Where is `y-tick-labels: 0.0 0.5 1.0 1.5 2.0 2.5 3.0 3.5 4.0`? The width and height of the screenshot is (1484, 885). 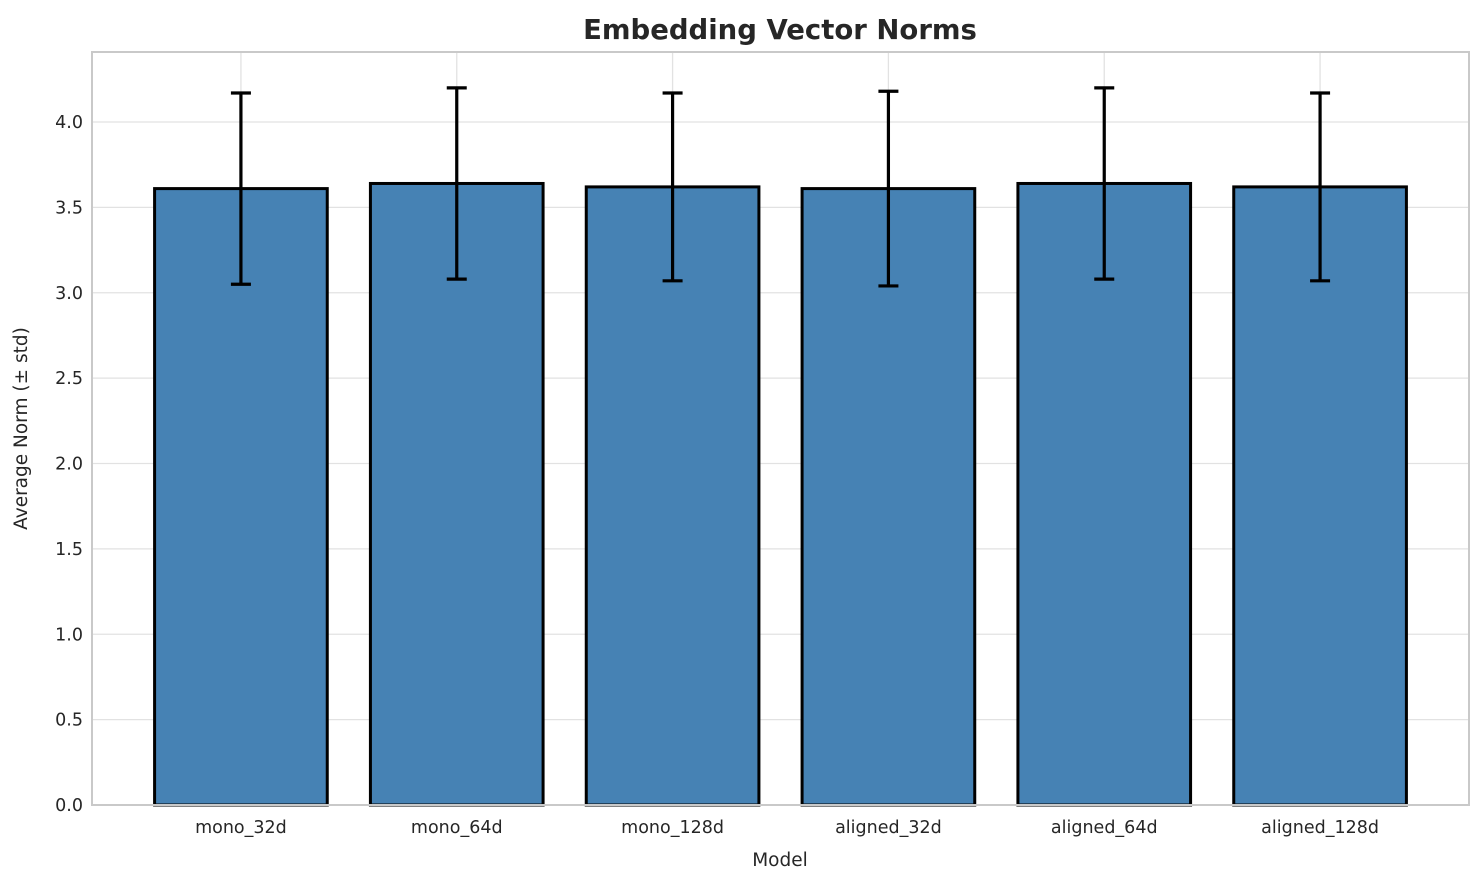
y-tick-labels: 0.0 0.5 1.0 1.5 2.0 2.5 3.0 3.5 4.0 is located at coordinates (69, 464).